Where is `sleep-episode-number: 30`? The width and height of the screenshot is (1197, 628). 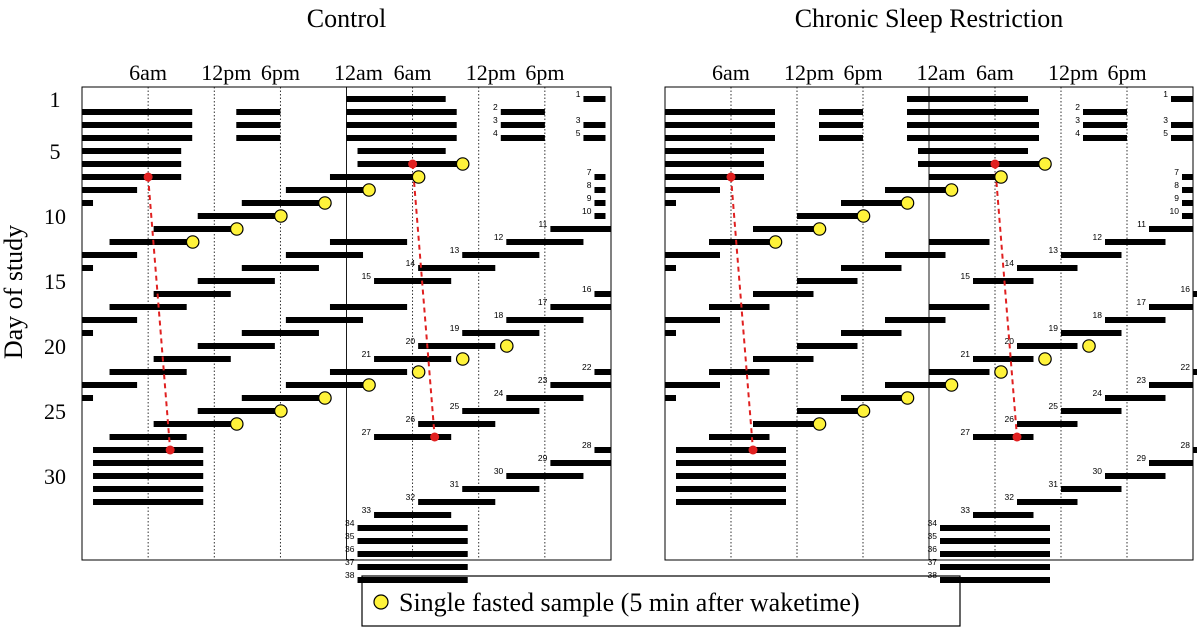
sleep-episode-number: 30 is located at coordinates (1098, 471).